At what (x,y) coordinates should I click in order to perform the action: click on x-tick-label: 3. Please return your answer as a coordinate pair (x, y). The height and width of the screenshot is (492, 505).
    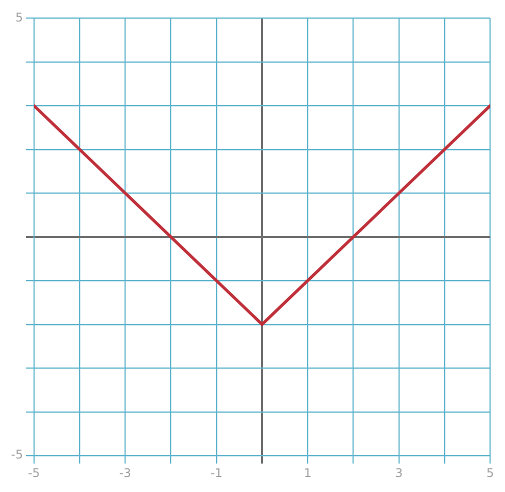
    Looking at the image, I should click on (399, 473).